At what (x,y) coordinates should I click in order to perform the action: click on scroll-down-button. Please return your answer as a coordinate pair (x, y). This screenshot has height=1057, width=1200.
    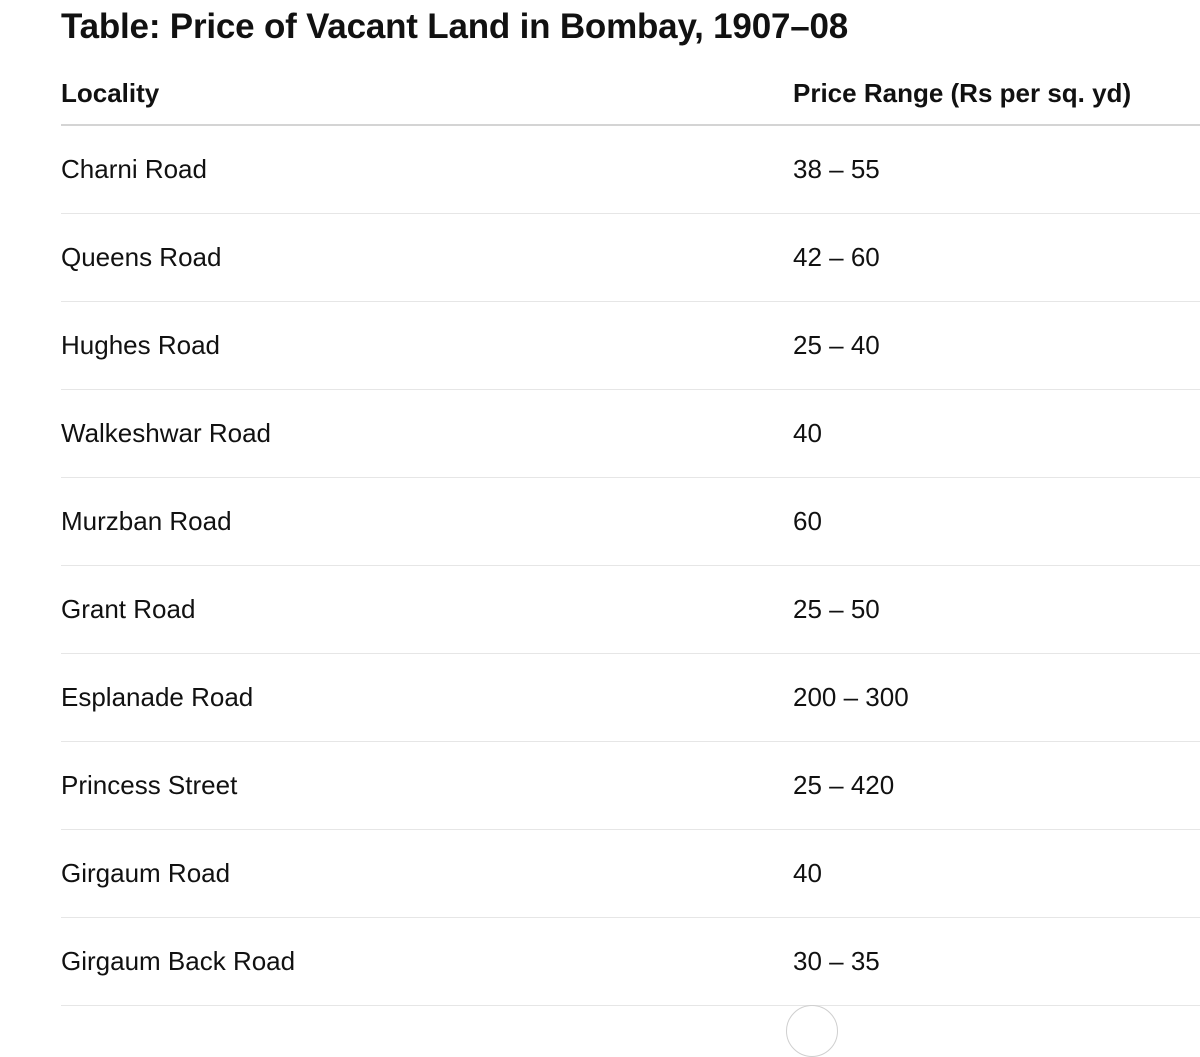
    Looking at the image, I should click on (812, 1031).